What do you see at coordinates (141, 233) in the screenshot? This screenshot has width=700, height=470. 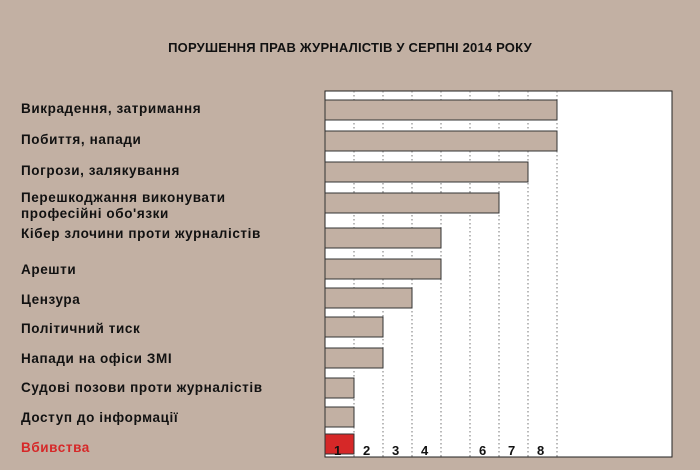 I see `category-label: Кібер злочини проти журналістів` at bounding box center [141, 233].